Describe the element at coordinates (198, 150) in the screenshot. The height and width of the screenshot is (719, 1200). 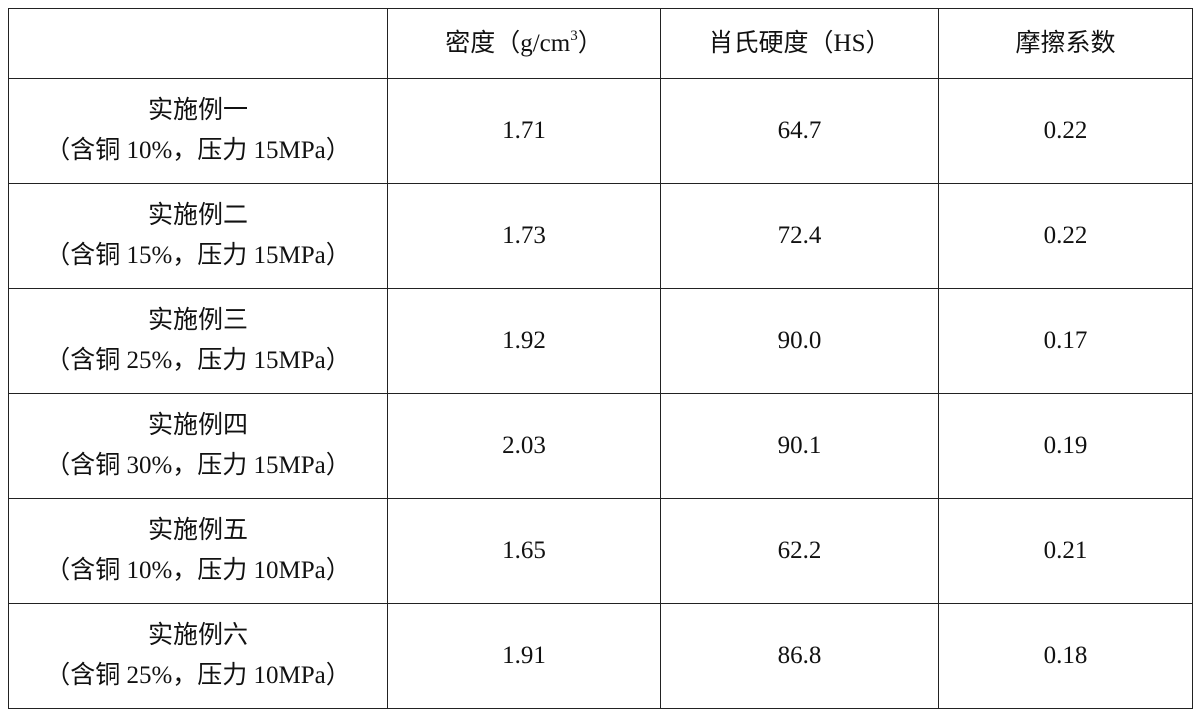
I see `row-condition: （含铜 10%，压力 15MPa）` at that location.